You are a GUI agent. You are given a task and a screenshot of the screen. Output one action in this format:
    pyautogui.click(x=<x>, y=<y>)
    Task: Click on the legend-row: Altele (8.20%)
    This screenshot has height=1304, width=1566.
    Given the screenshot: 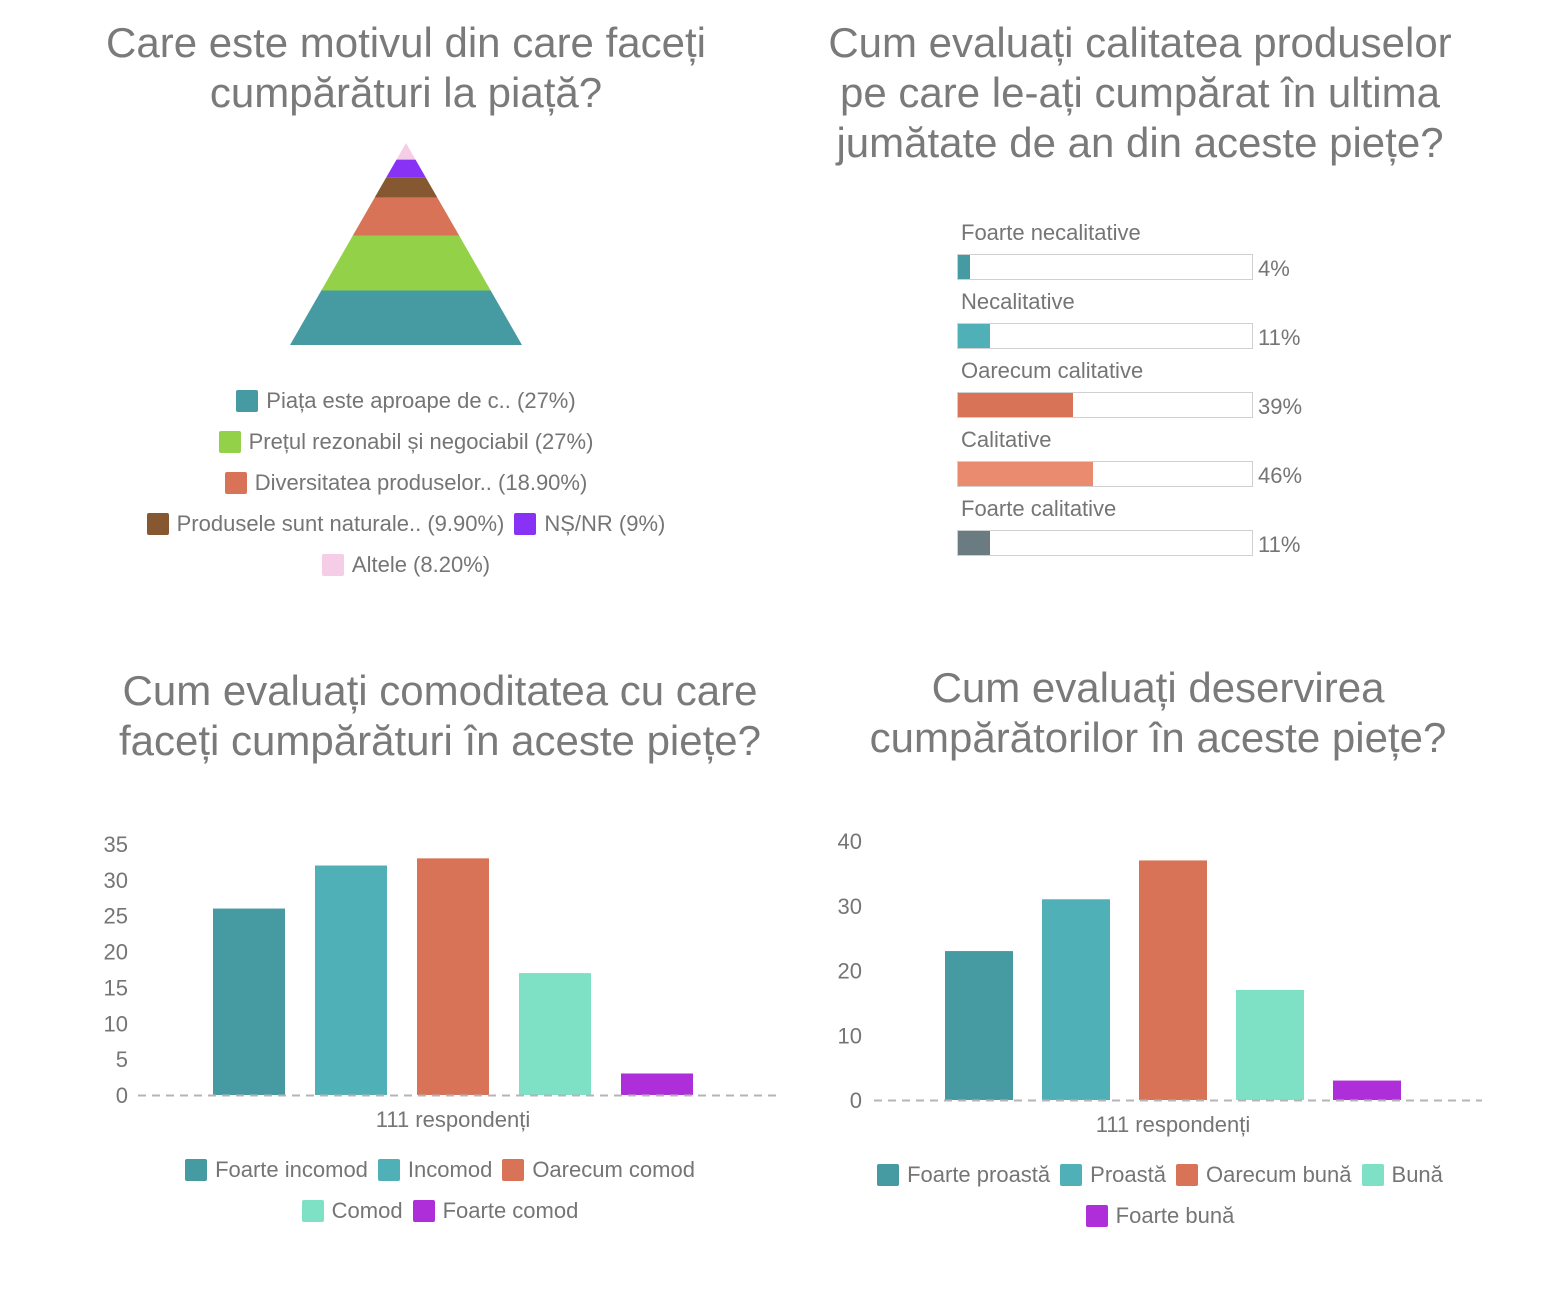 What is the action you would take?
    pyautogui.click(x=406, y=564)
    